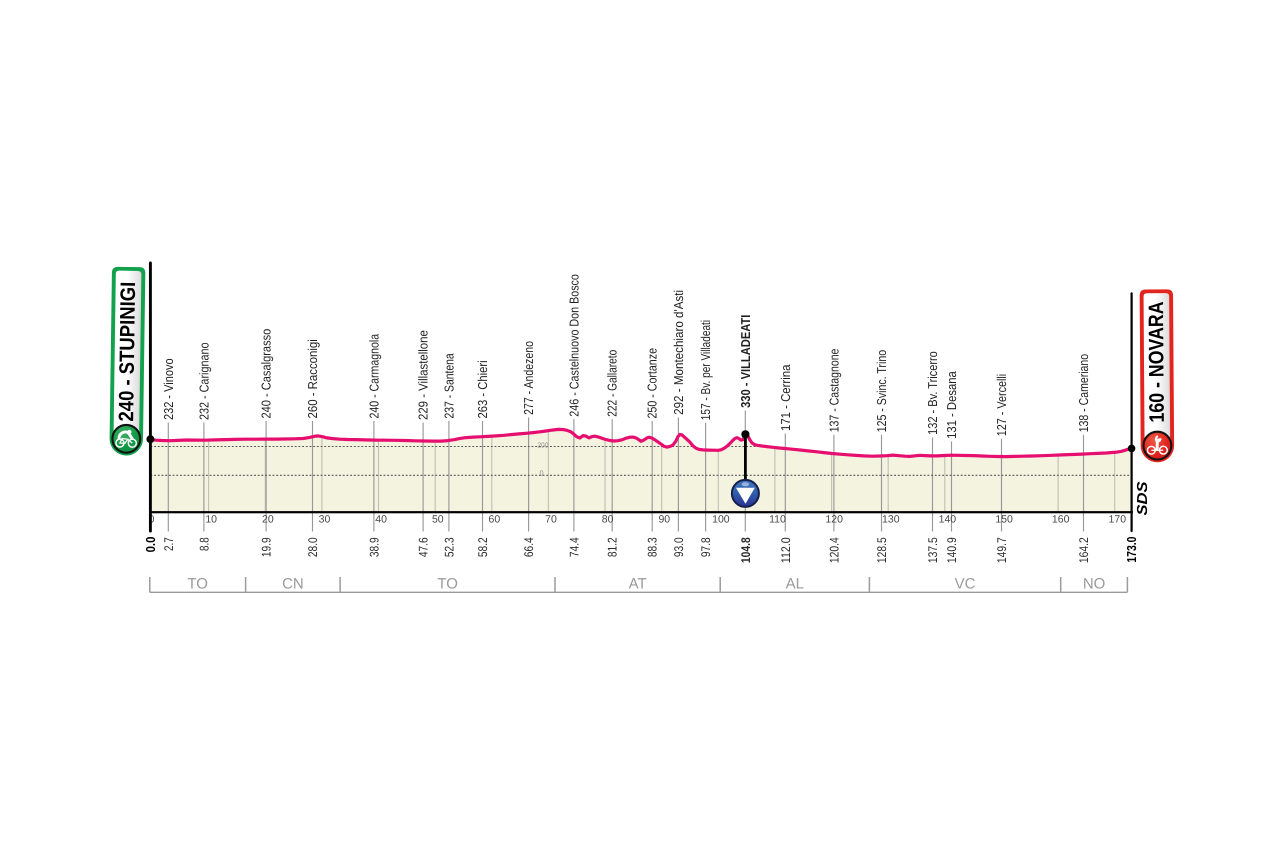 This screenshot has width=1280, height=857. What do you see at coordinates (881, 391) in the screenshot?
I see `svg-text: 125 - Svinc. Trino` at bounding box center [881, 391].